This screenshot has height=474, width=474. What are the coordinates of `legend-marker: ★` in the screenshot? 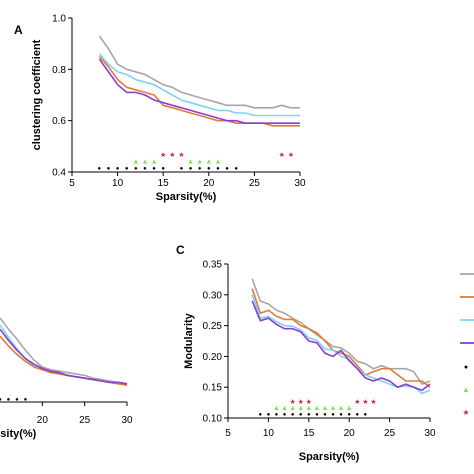 It's located at (465, 412).